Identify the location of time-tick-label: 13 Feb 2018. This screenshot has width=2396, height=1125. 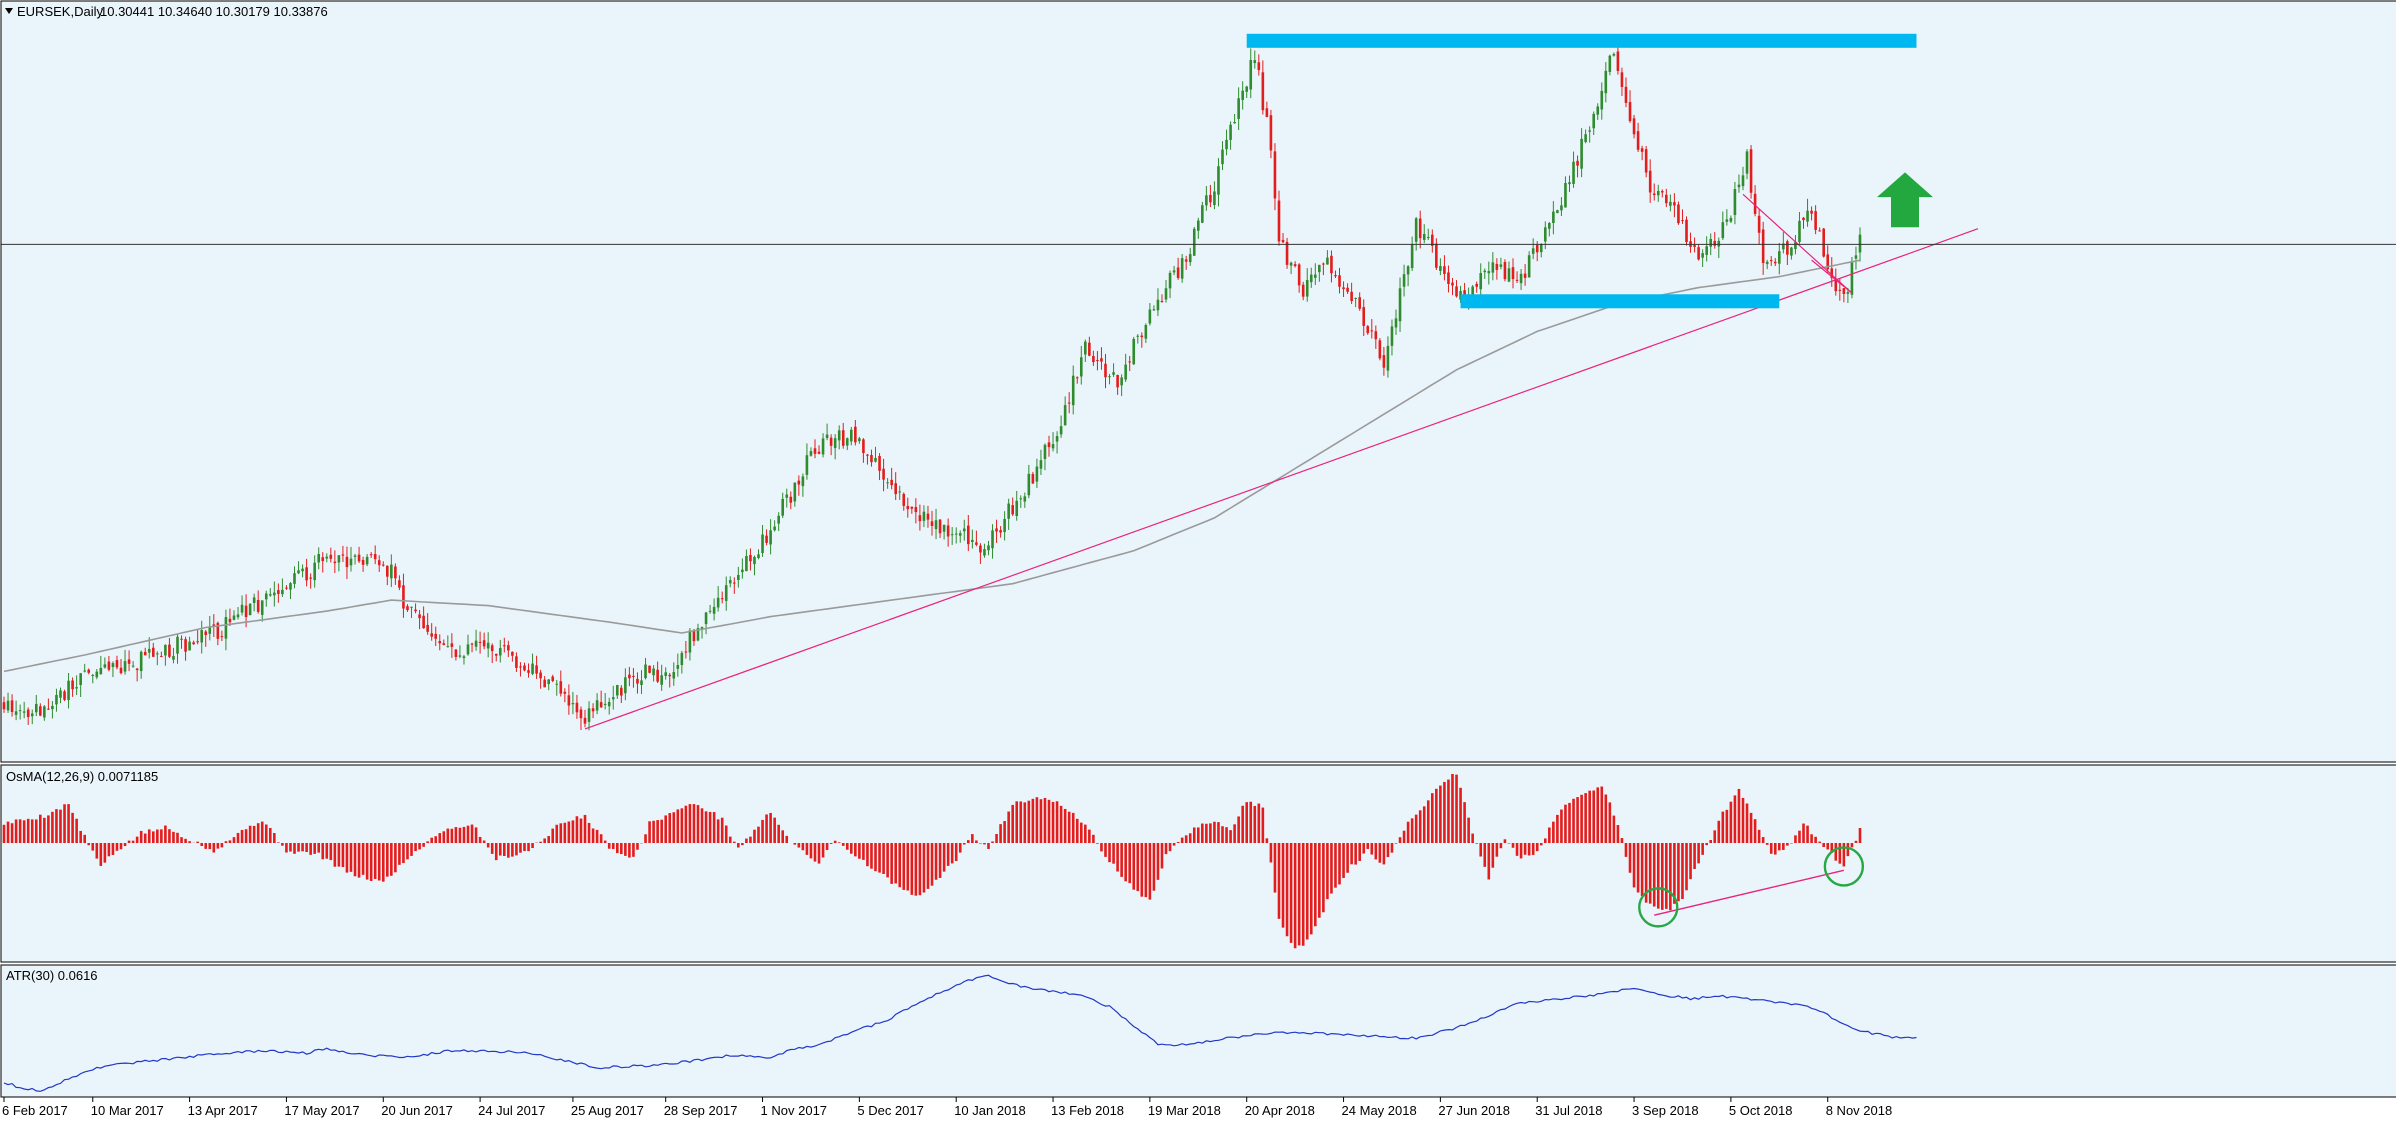
(1087, 1110).